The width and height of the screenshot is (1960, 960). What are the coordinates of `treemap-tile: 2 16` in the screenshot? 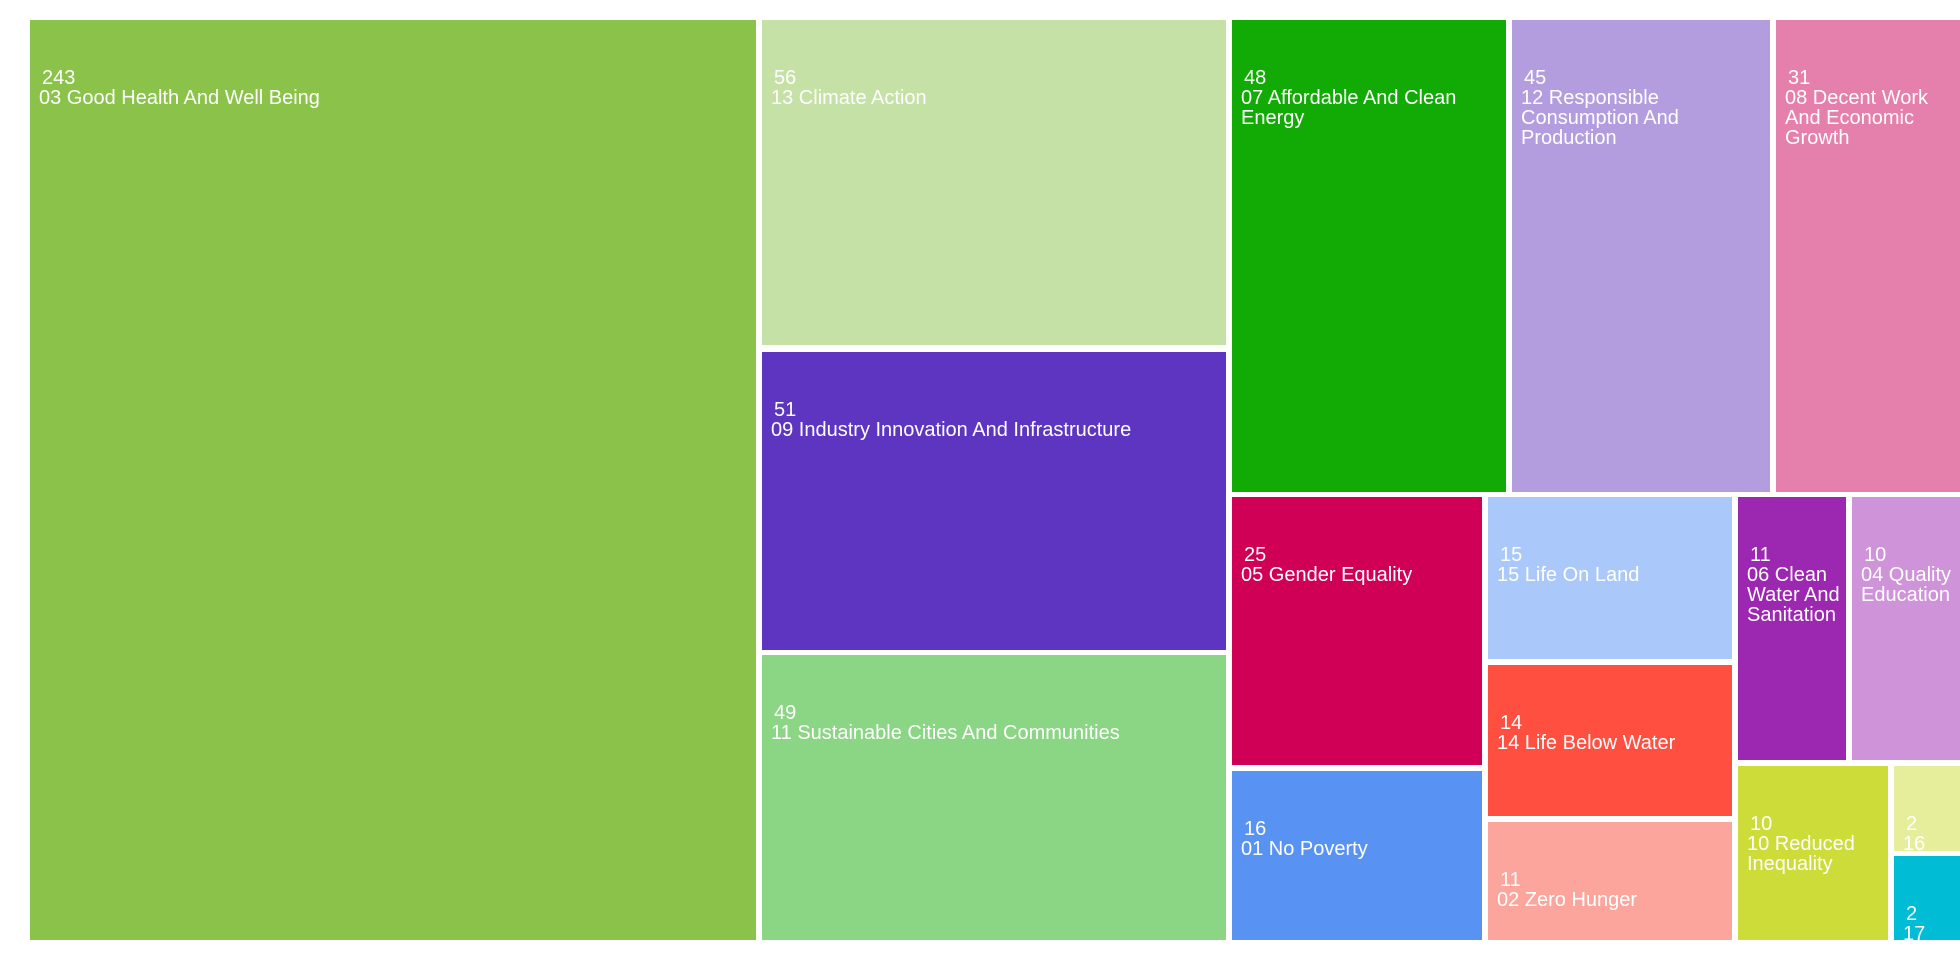 It's located at (1927, 808).